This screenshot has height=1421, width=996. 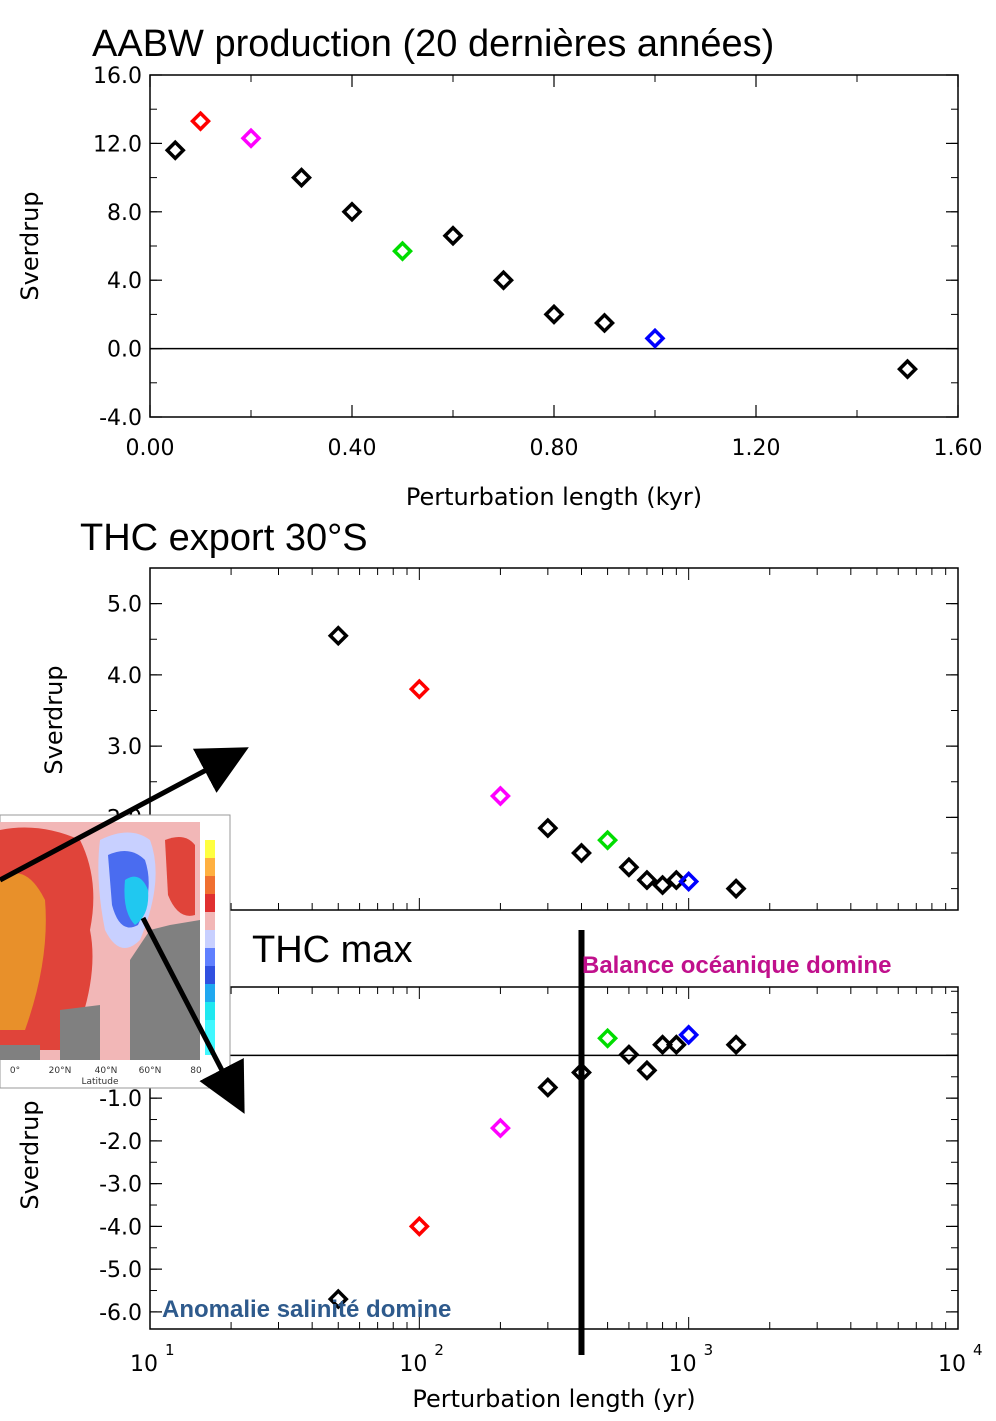 What do you see at coordinates (117, 76) in the screenshot?
I see `y-tick-label: 16.0` at bounding box center [117, 76].